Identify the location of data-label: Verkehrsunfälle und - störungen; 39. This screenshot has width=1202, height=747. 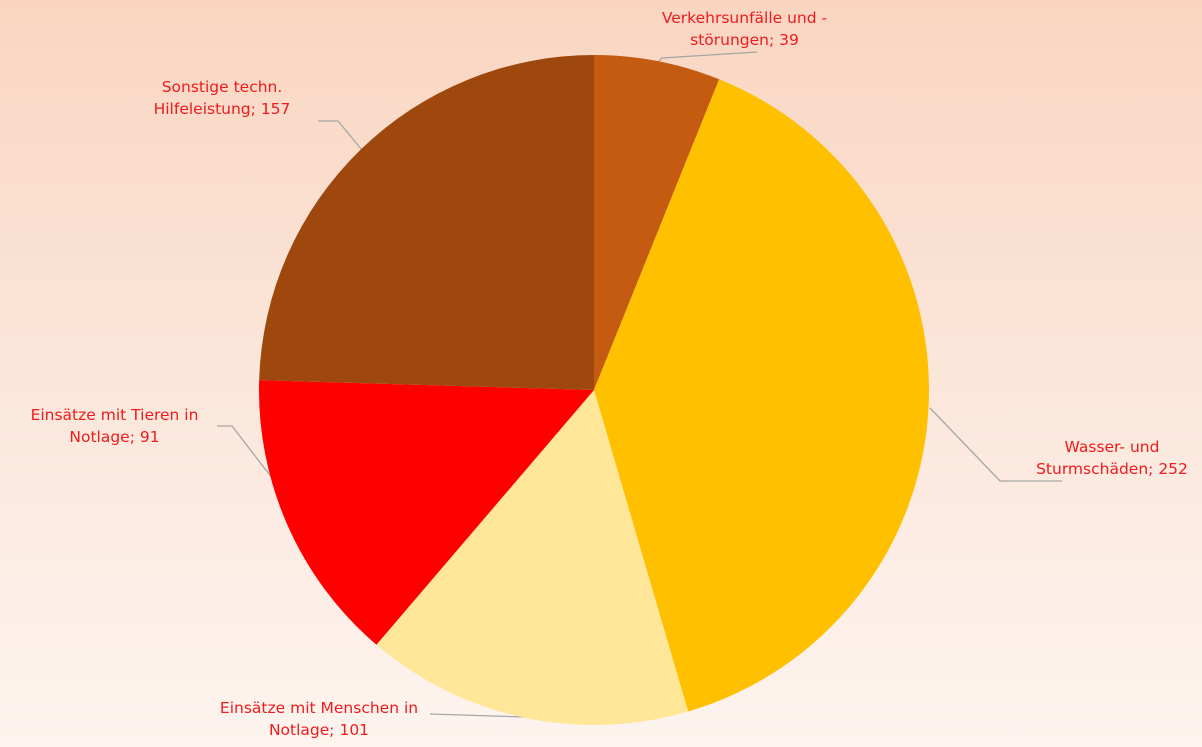
(744, 29).